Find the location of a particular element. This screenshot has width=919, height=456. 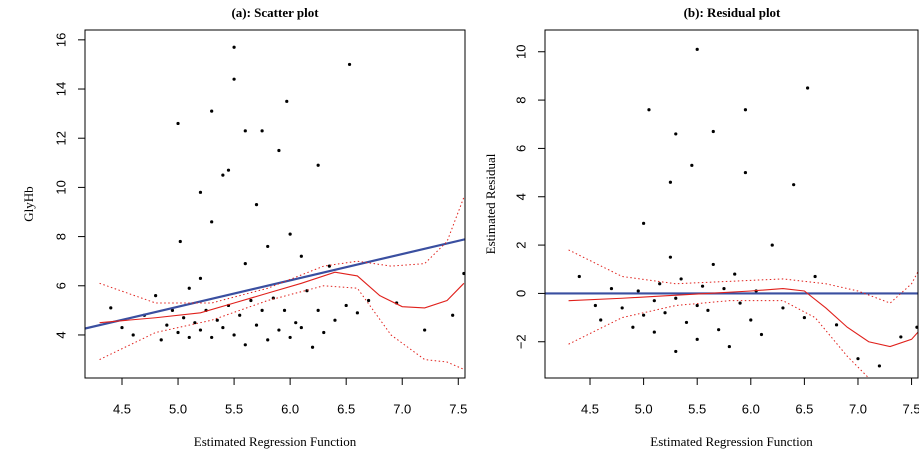

x-tick-label: 7.0 is located at coordinates (858, 408).